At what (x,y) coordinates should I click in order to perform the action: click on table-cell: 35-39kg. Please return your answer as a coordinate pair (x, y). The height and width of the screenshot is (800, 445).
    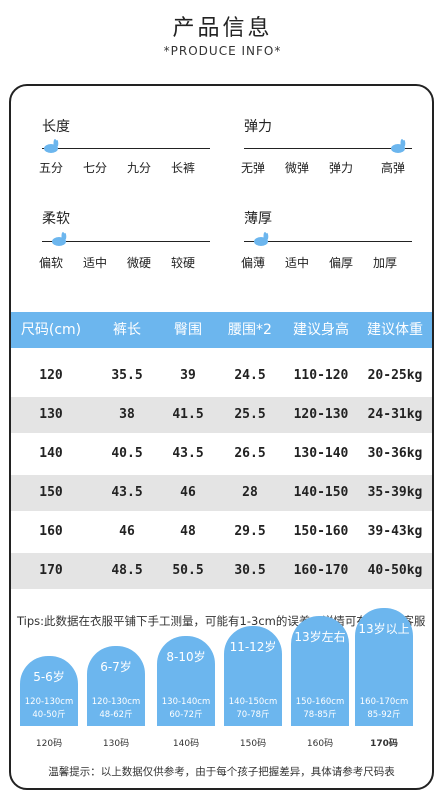
    Looking at the image, I should click on (395, 492).